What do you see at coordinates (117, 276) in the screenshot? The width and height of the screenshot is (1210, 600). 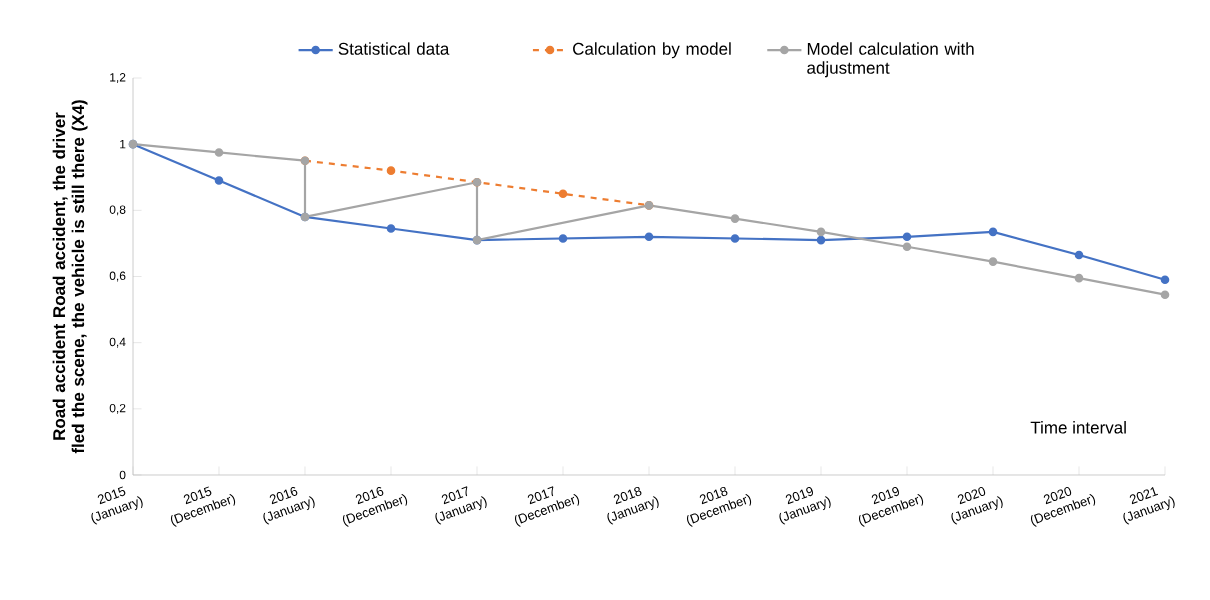 I see `y-tick-label: 0,6` at bounding box center [117, 276].